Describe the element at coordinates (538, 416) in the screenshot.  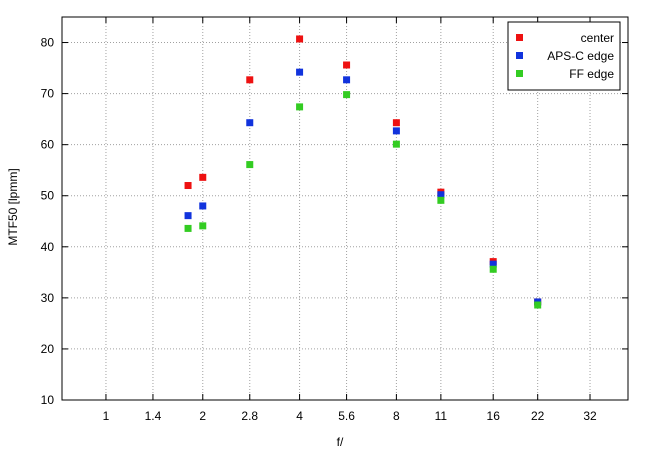
I see `x-tick-label: 22` at that location.